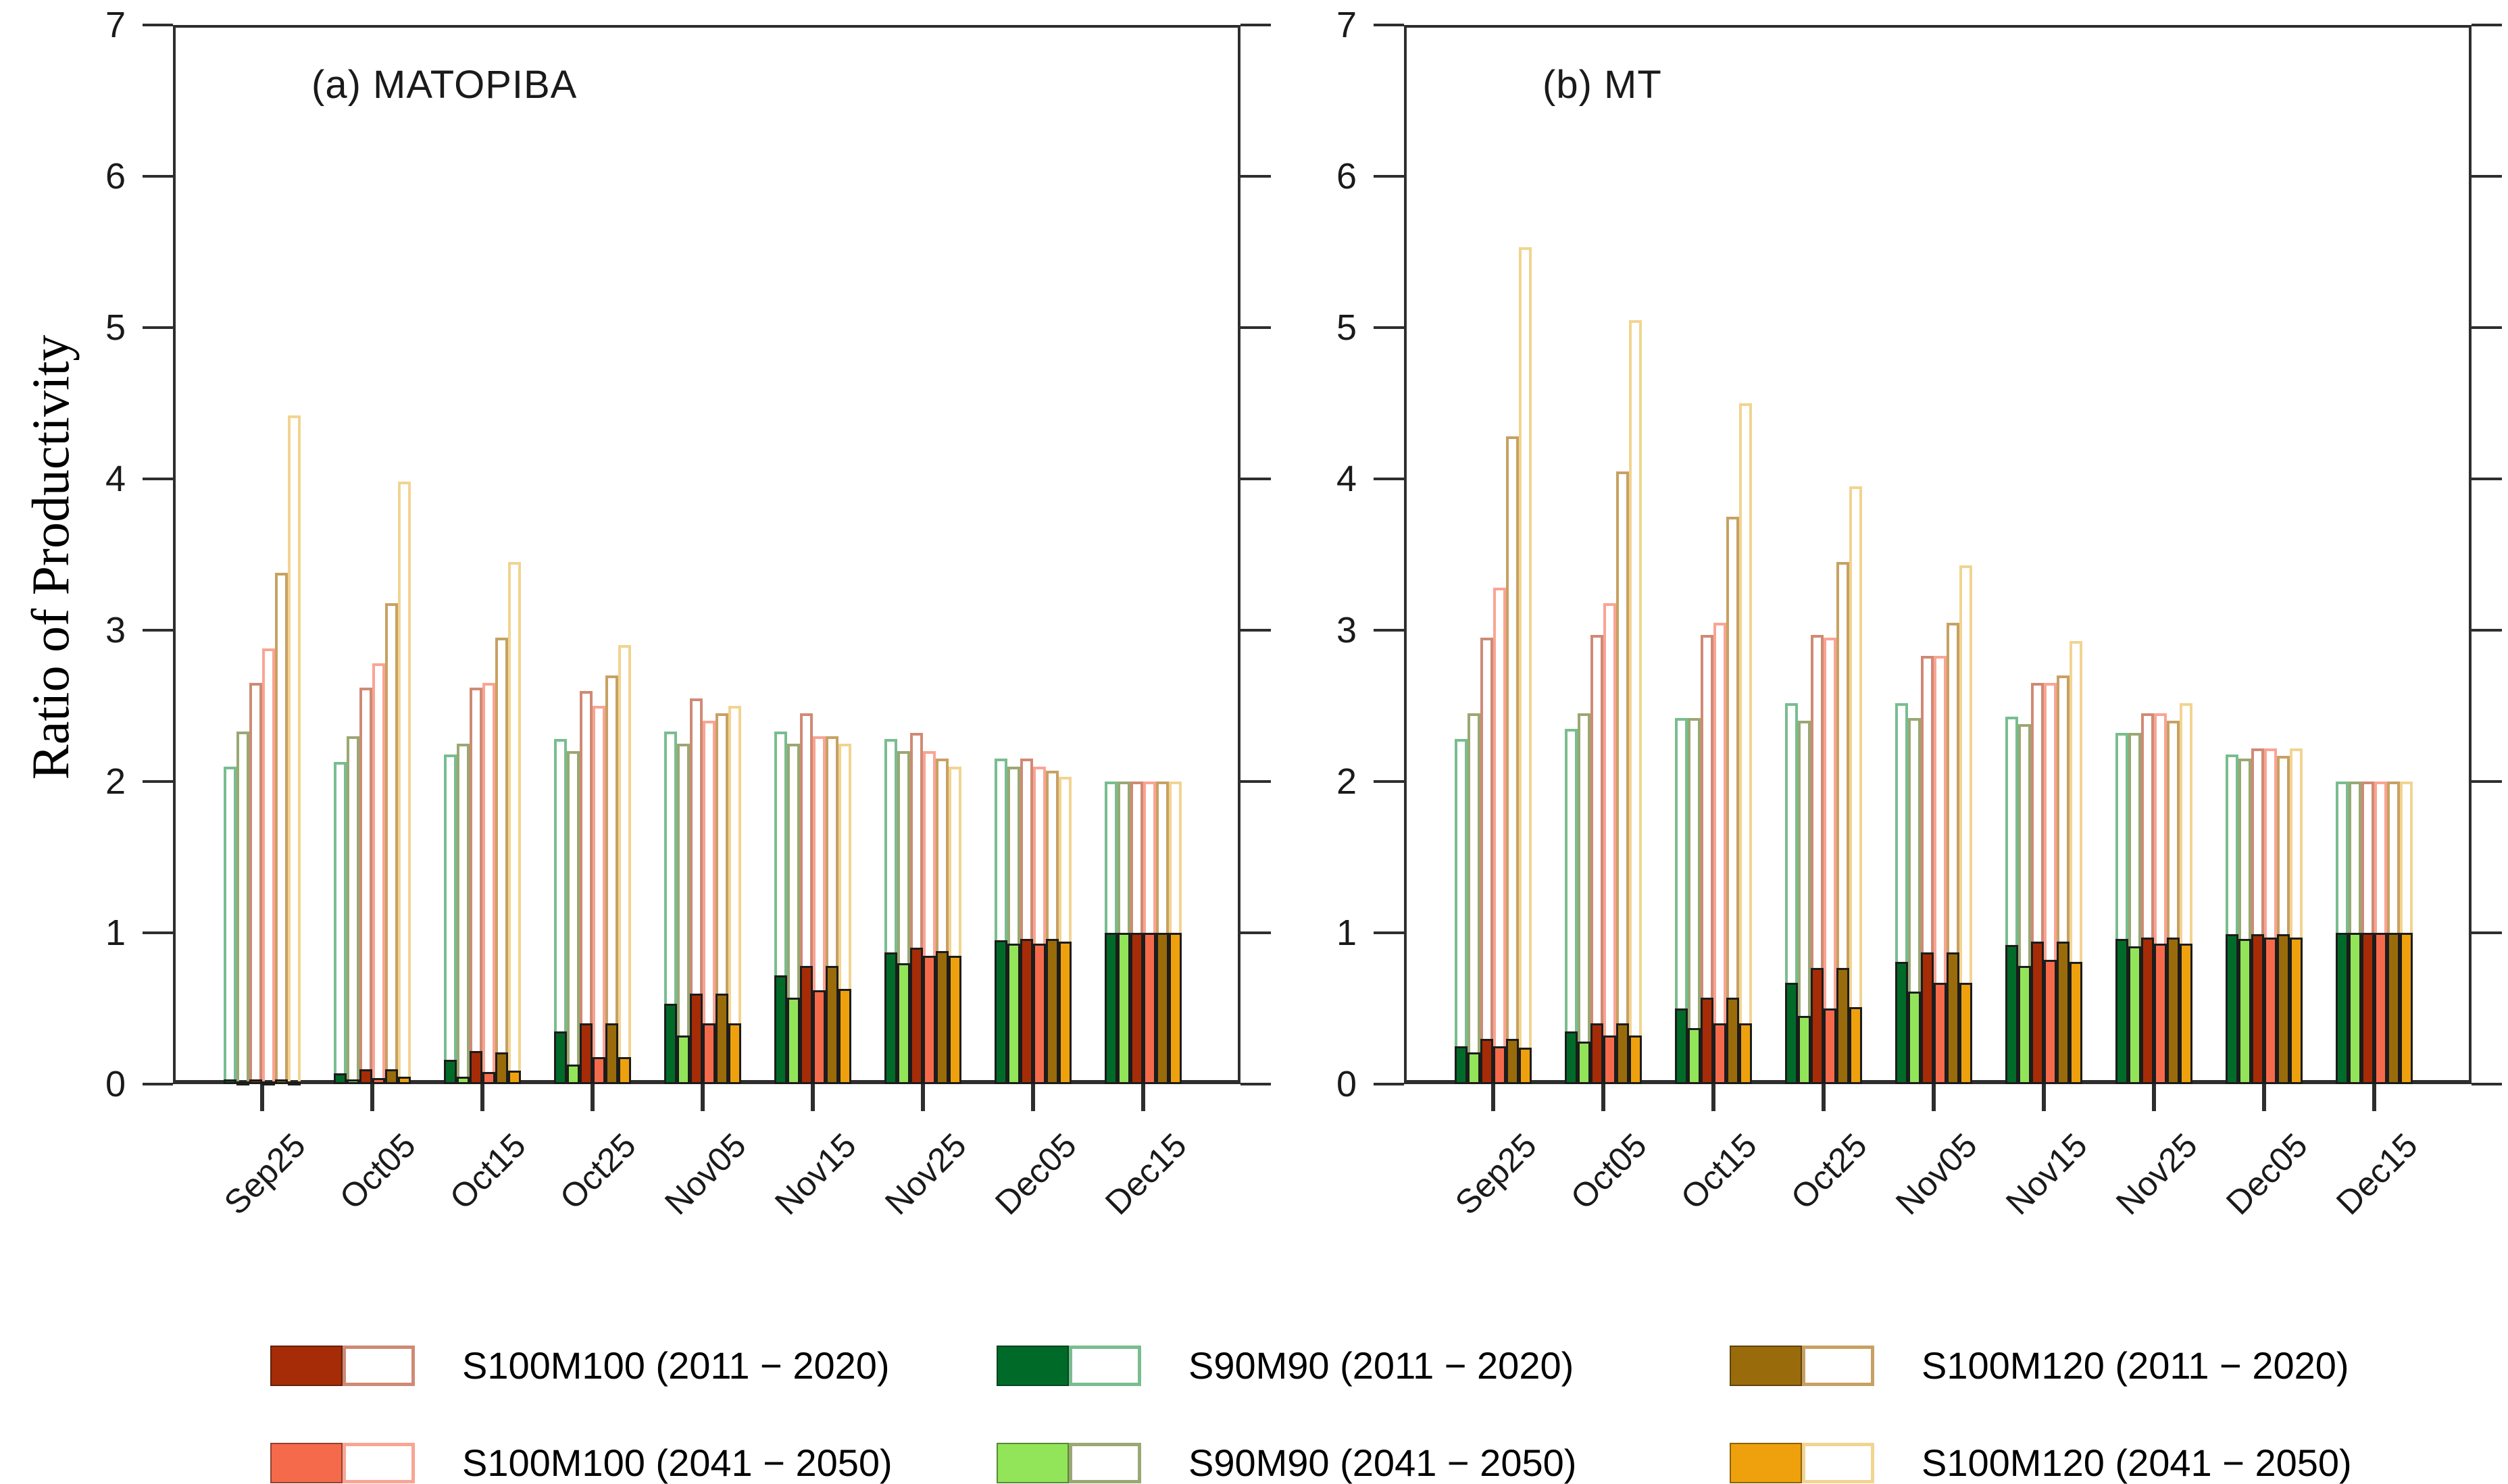  What do you see at coordinates (1382, 1462) in the screenshot?
I see `legend-label: S90M90 (2041 − 2050)` at bounding box center [1382, 1462].